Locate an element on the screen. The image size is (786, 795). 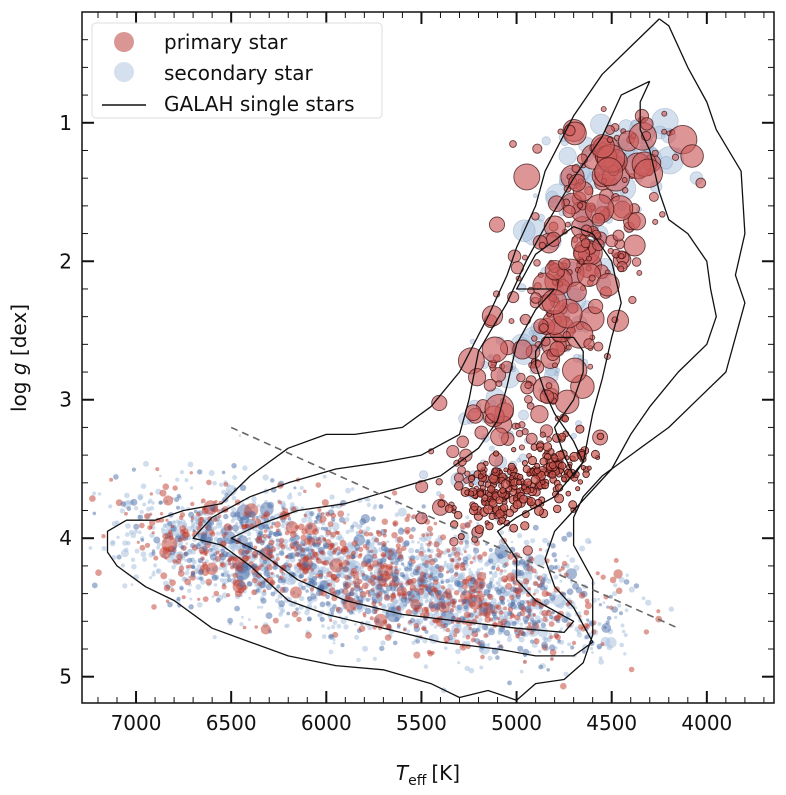
legend-secondary-label: secondary star is located at coordinates (239, 73).